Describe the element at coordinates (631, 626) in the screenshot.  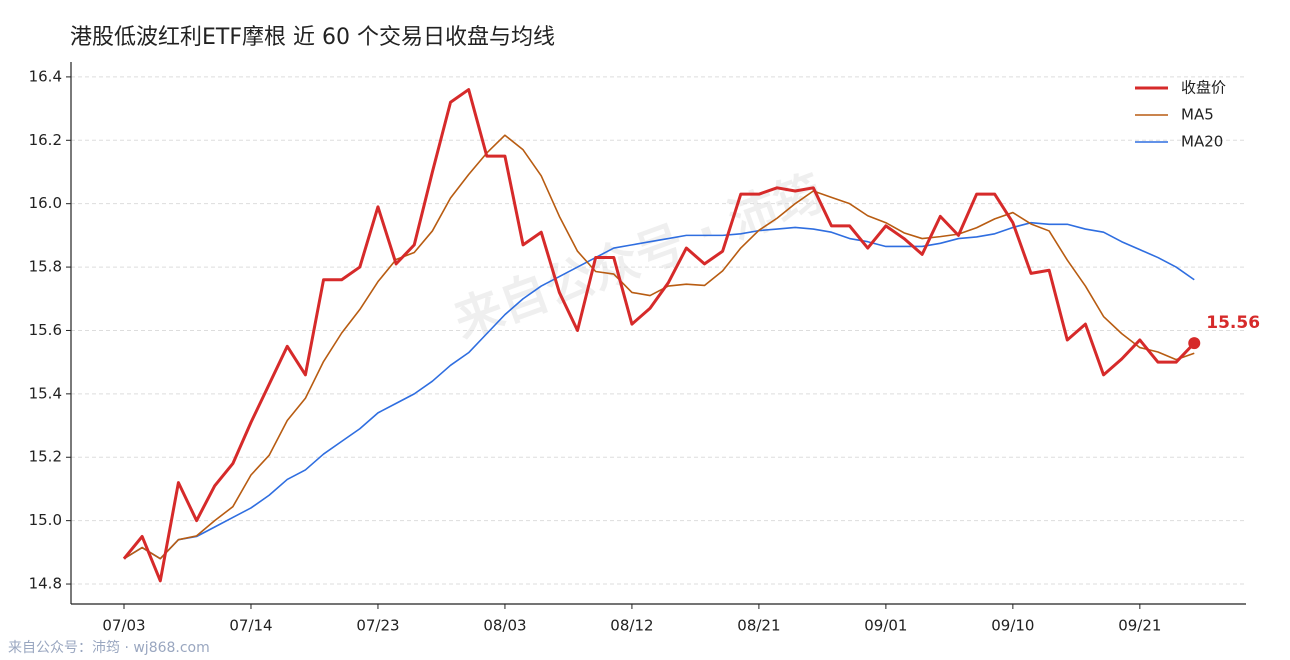
I see `x-tick-label: 08/12` at that location.